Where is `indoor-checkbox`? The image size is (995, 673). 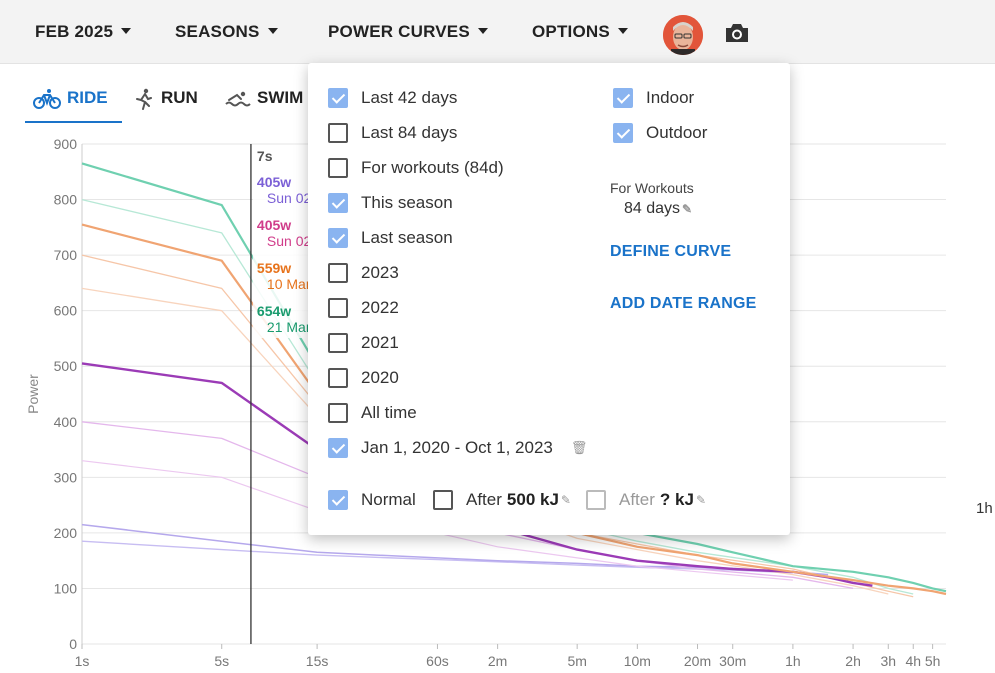 indoor-checkbox is located at coordinates (623, 98).